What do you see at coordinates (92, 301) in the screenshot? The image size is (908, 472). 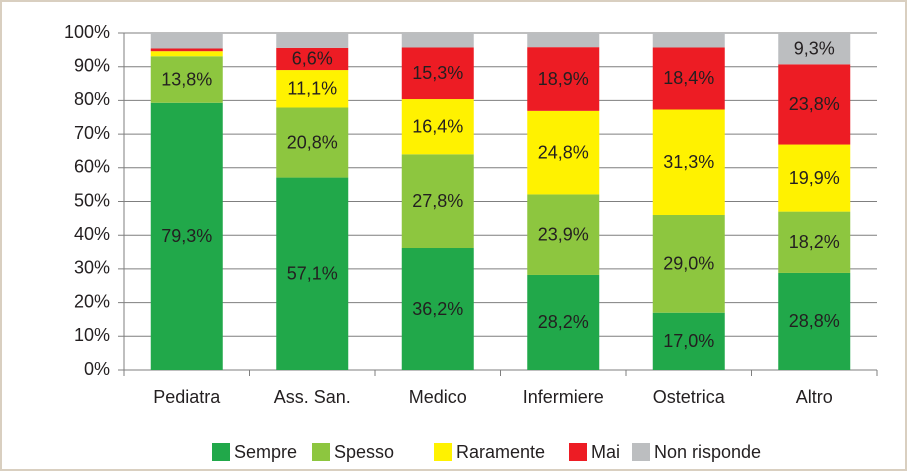 I see `y-tick-label: 20%` at bounding box center [92, 301].